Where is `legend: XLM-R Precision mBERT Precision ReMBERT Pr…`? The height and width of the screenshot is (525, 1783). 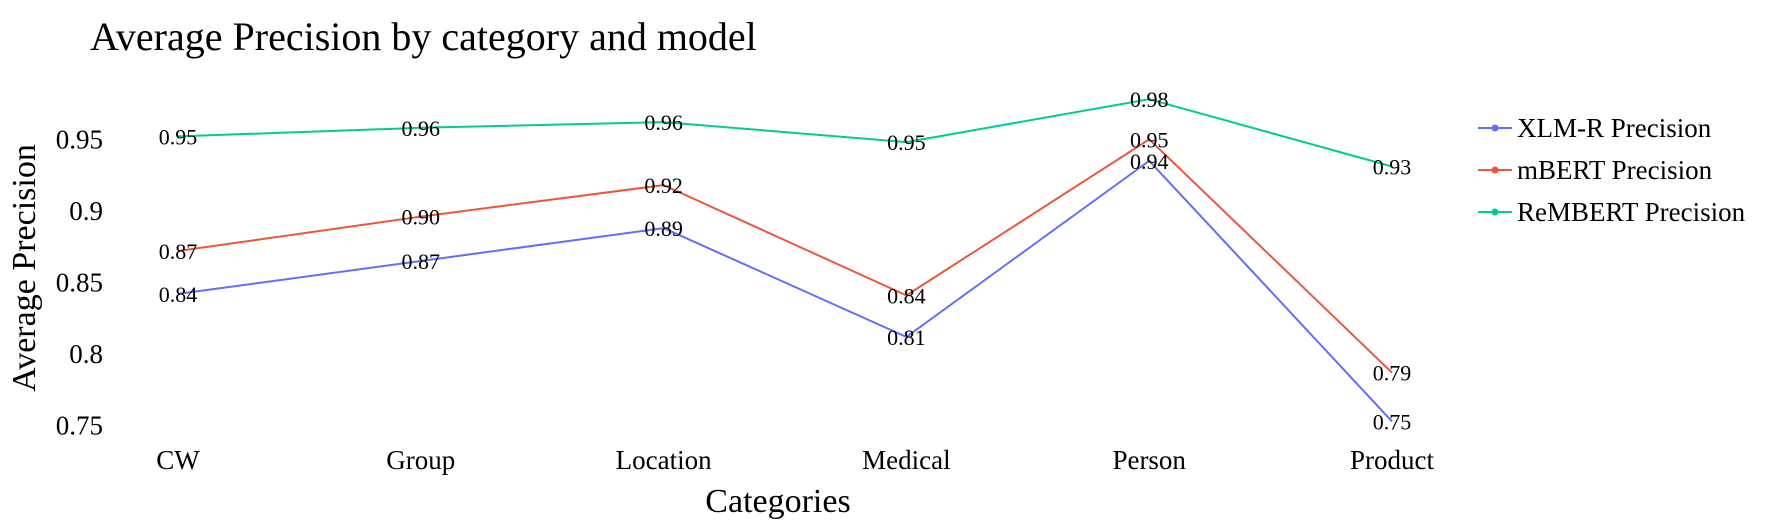
legend: XLM-R Precision mBERT Precision ReMBERT Pr… is located at coordinates (1612, 170).